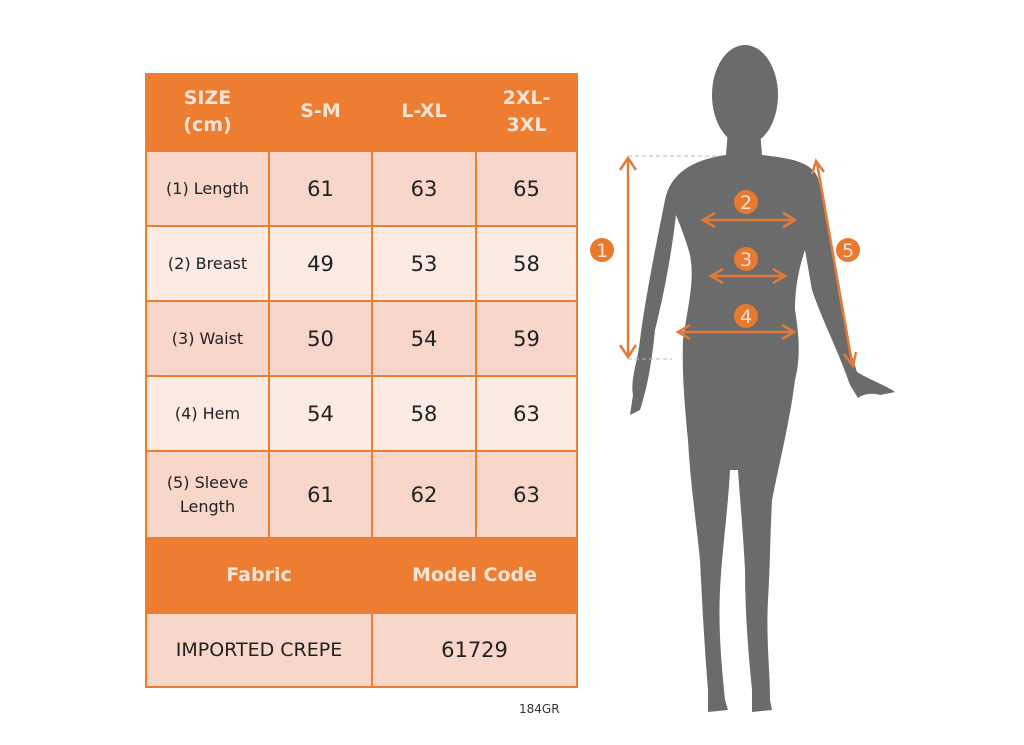 Image resolution: width=1024 pixels, height=745 pixels. What do you see at coordinates (207, 494) in the screenshot?
I see `row-label: (5) Sleeve Length` at bounding box center [207, 494].